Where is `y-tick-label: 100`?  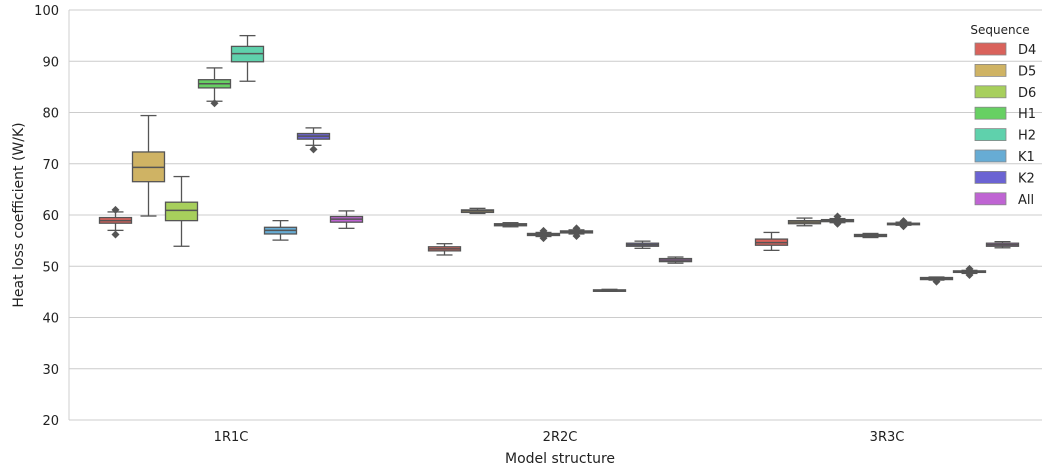 y-tick-label: 100 is located at coordinates (46, 11).